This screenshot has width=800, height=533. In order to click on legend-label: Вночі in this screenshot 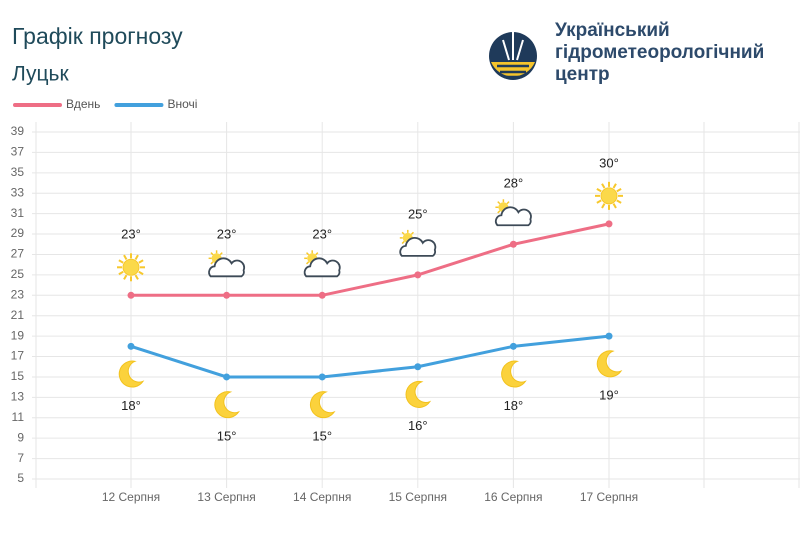, I will do `click(182, 104)`.